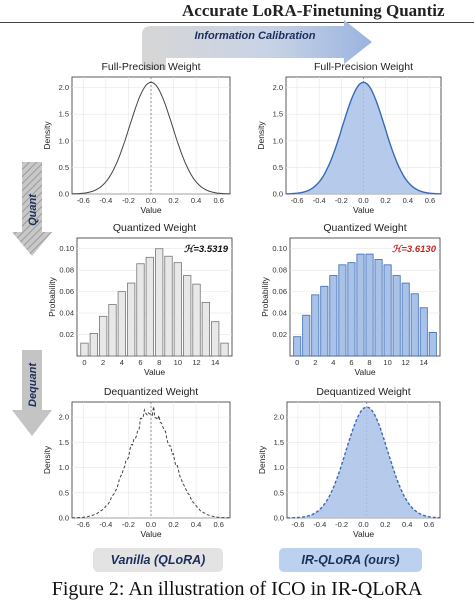  I want to click on chart-title: Dequantized Weight, so click(151, 392).